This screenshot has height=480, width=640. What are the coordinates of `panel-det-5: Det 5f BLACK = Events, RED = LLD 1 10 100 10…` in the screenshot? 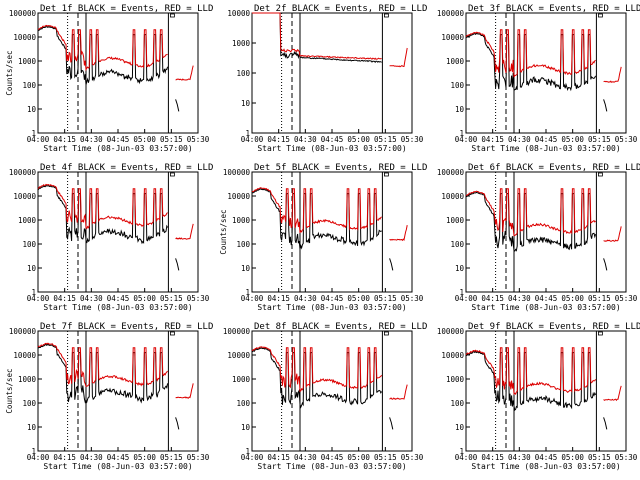 It's located at (323, 237).